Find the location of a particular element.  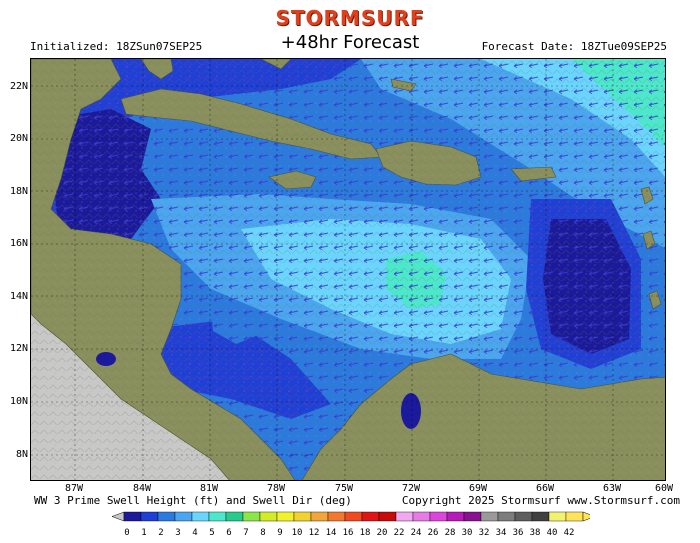

legend-label: 10 is located at coordinates (297, 533).